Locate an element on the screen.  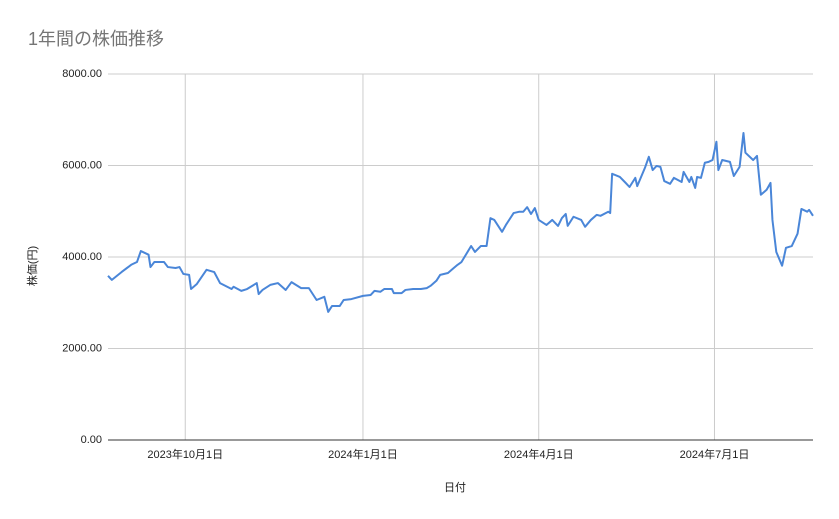
y-tick-label: 0.00 is located at coordinates (91, 440).